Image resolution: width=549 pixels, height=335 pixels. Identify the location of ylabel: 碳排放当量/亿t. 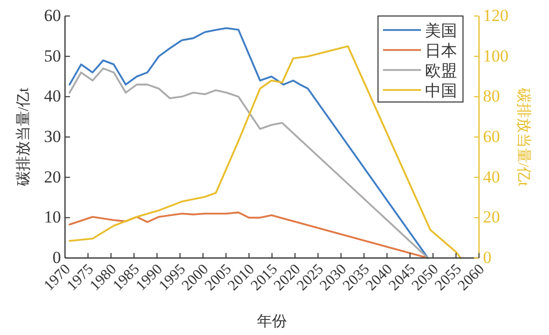
(24, 137).